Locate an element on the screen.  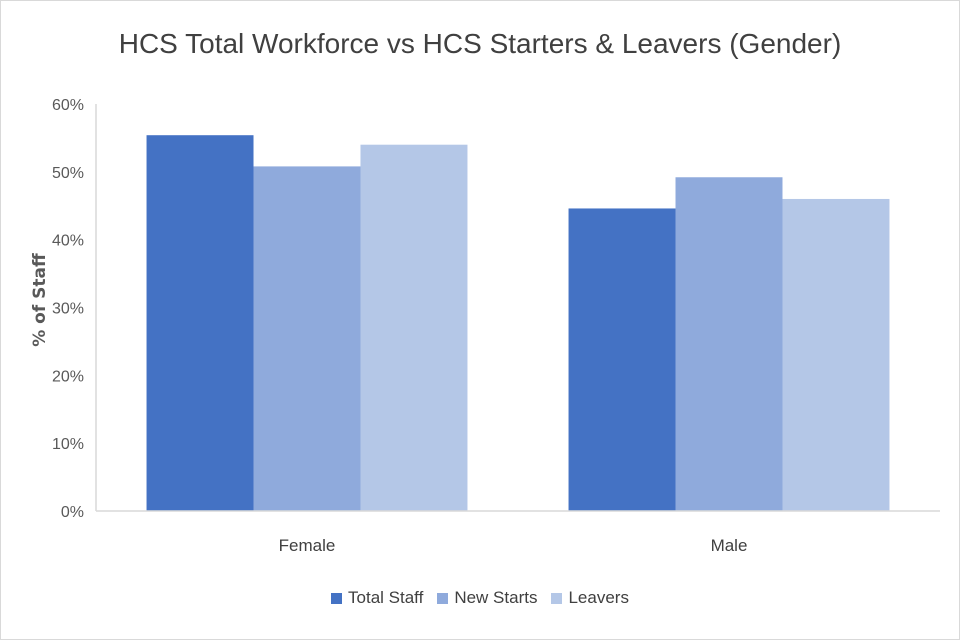
bar-total-staff-male is located at coordinates (622, 360).